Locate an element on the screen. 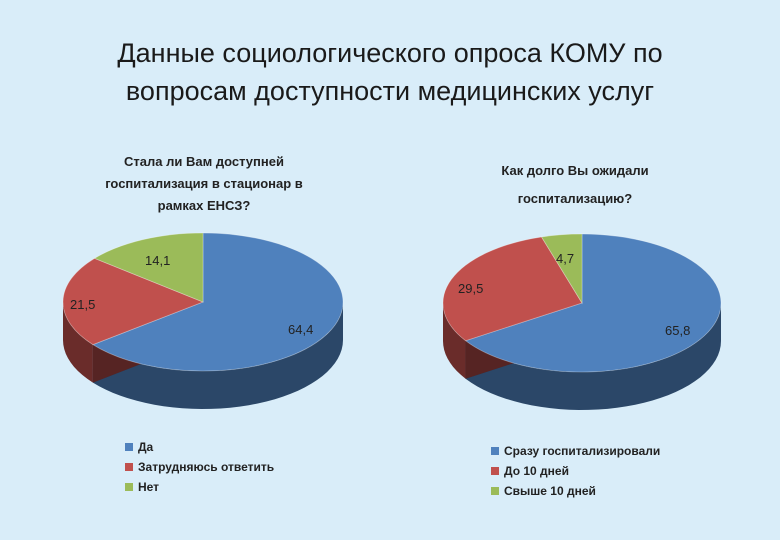 The width and height of the screenshot is (780, 540). chart-1-title-line-3: рамках ЕНСЗ? is located at coordinates (204, 205).